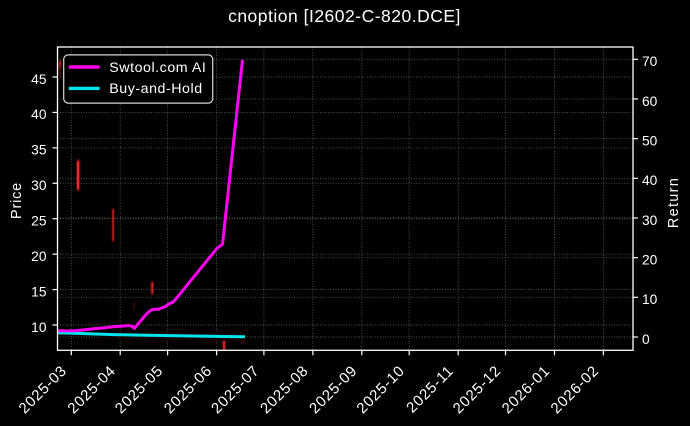  What do you see at coordinates (39, 291) in the screenshot?
I see `svg-text: 15` at bounding box center [39, 291].